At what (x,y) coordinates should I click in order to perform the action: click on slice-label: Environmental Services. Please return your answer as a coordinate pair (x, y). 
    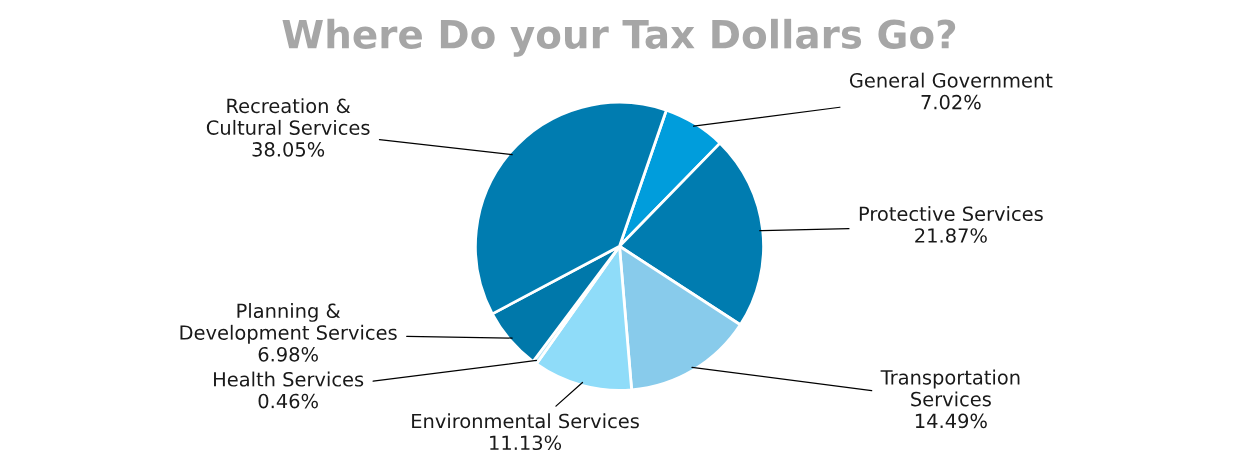
    Looking at the image, I should click on (525, 421).